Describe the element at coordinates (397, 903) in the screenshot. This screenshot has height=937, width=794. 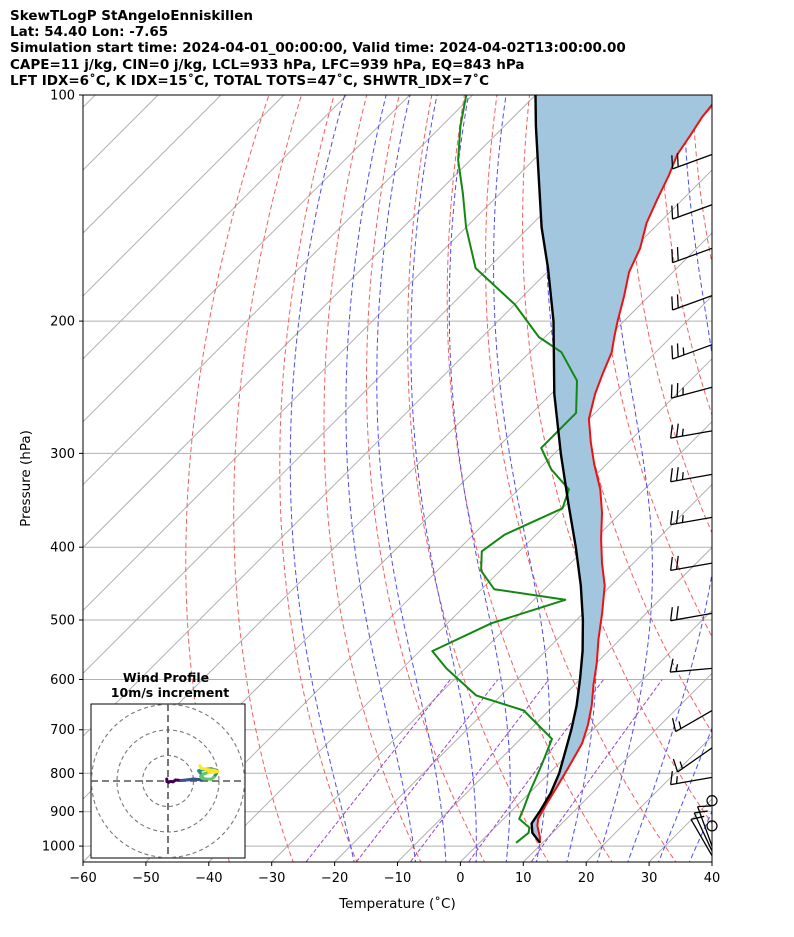
I see `x-axis-label: Temperature (˚C)` at that location.